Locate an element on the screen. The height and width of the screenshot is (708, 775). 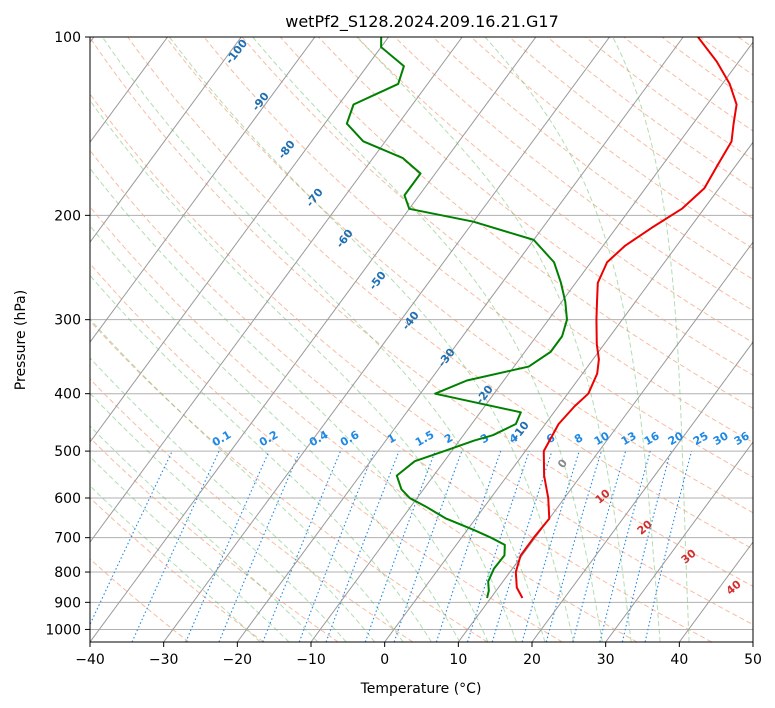
x-tick-label: −30 is located at coordinates (164, 660).